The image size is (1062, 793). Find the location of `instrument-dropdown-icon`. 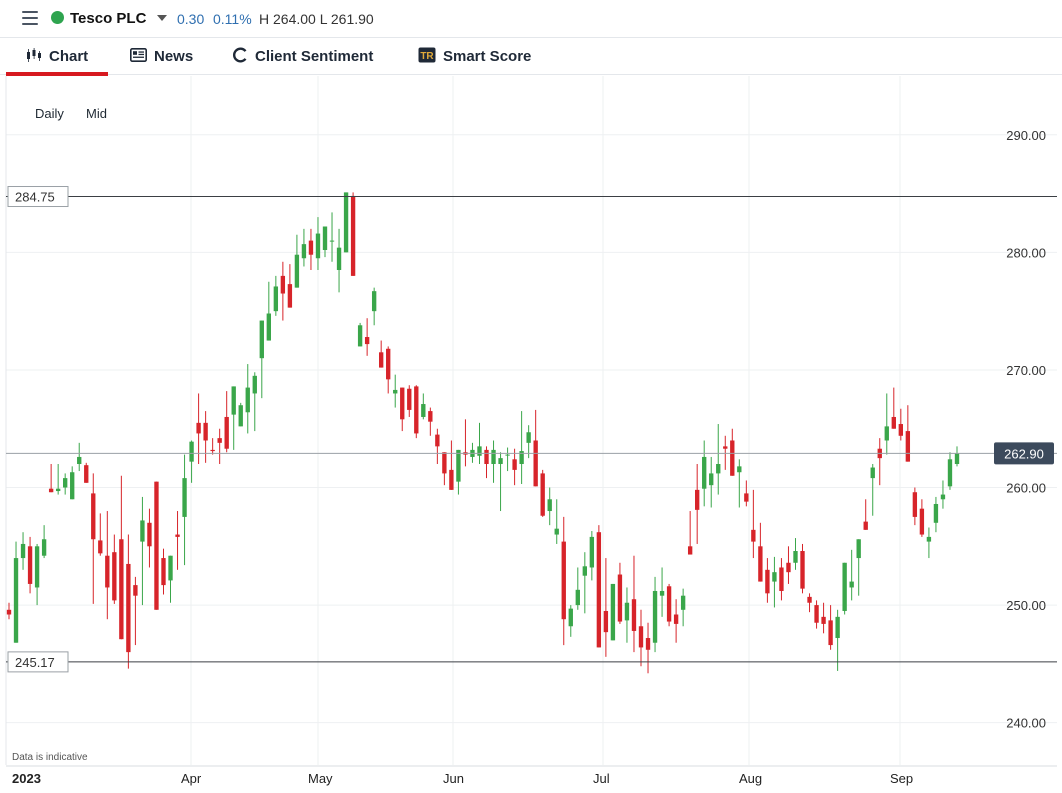

instrument-dropdown-icon is located at coordinates (162, 18).